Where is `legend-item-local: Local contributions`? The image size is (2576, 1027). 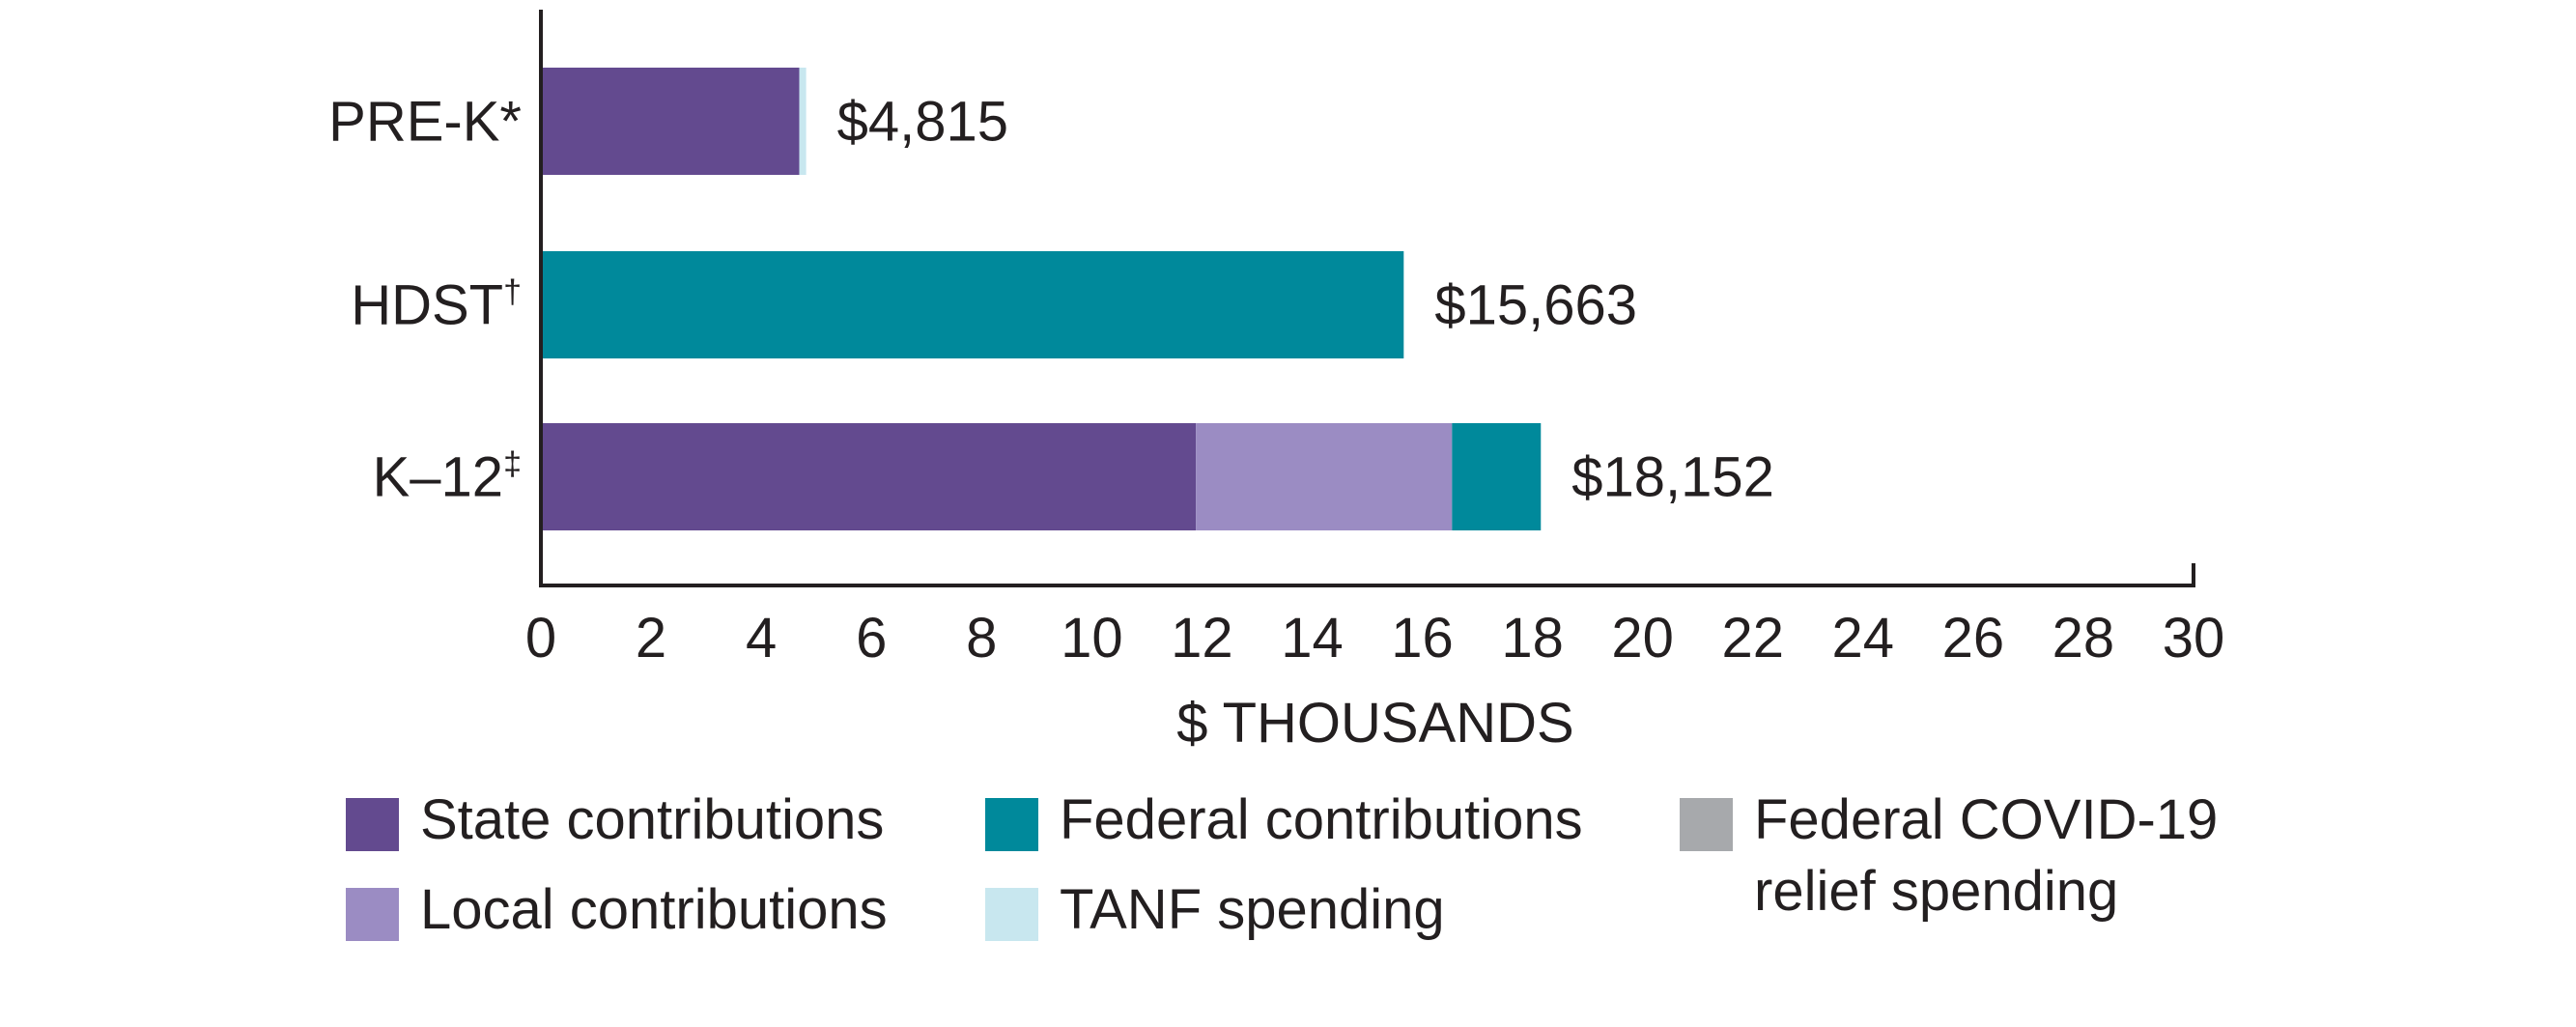 legend-item-local: Local contributions is located at coordinates (617, 912).